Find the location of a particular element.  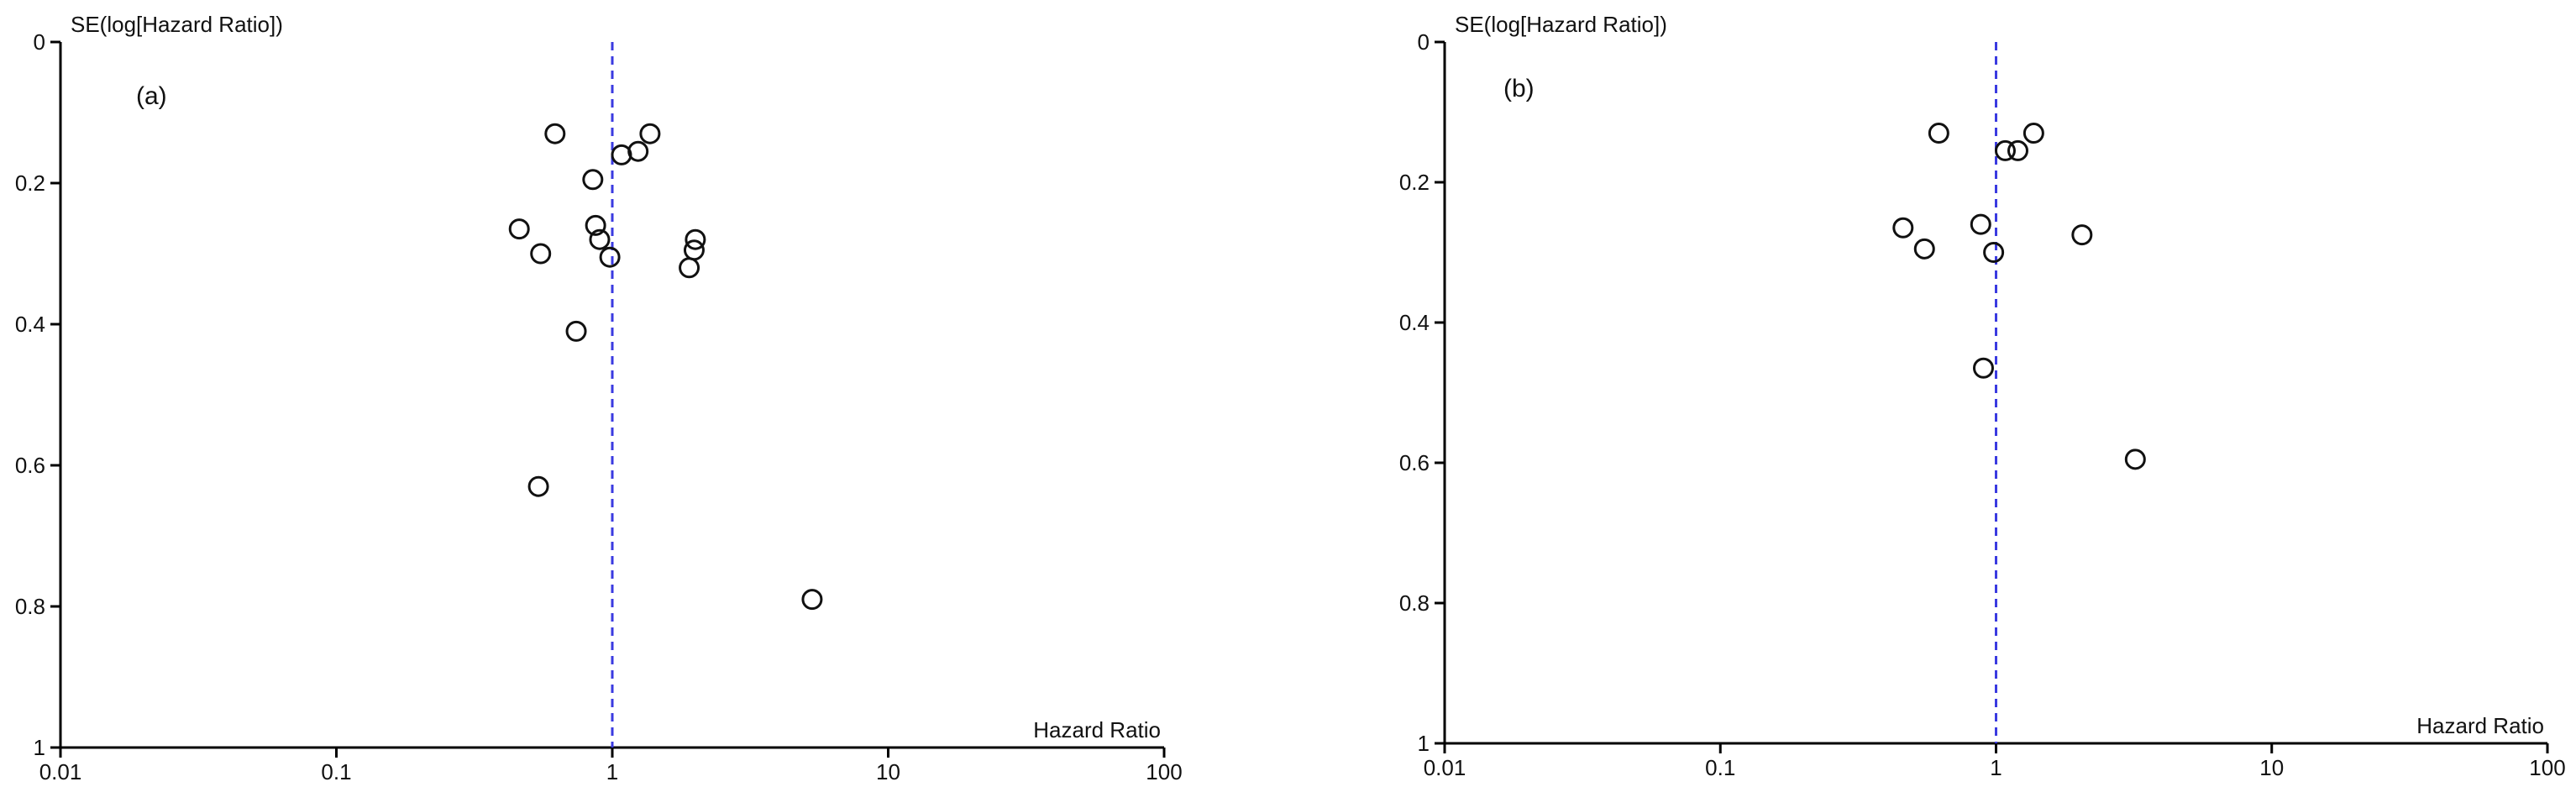

panel-a-y-tick-label: 0.8 is located at coordinates (30, 607).